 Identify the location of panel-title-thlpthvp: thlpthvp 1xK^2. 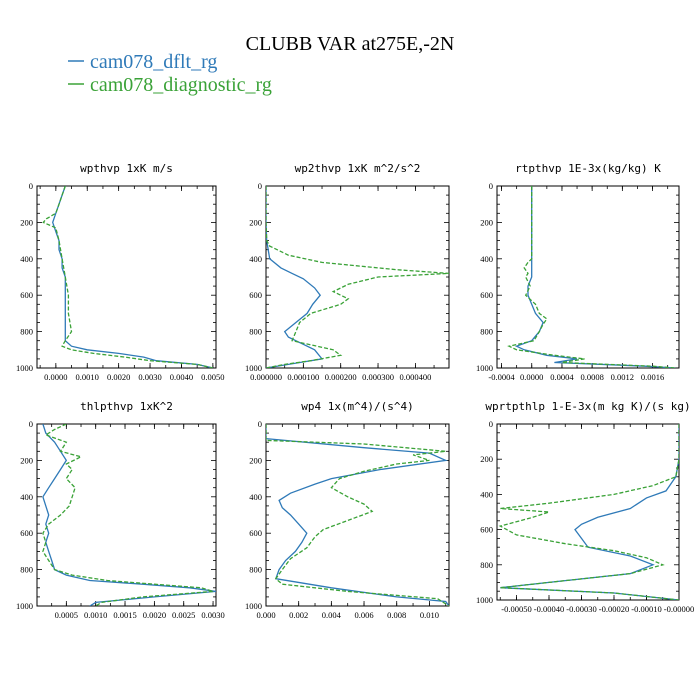
(126, 406).